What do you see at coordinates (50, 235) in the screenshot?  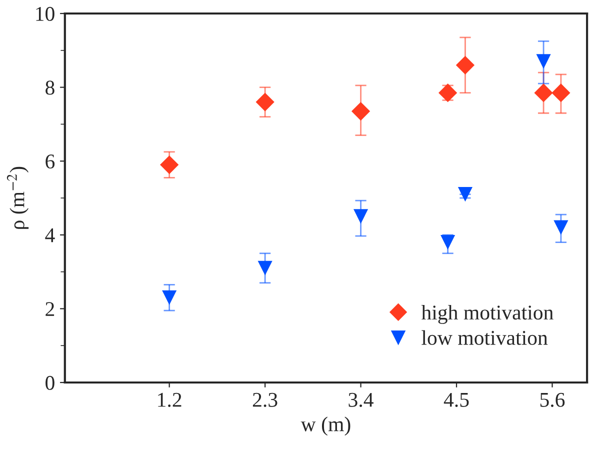 I see `y-tick-label: 4` at bounding box center [50, 235].